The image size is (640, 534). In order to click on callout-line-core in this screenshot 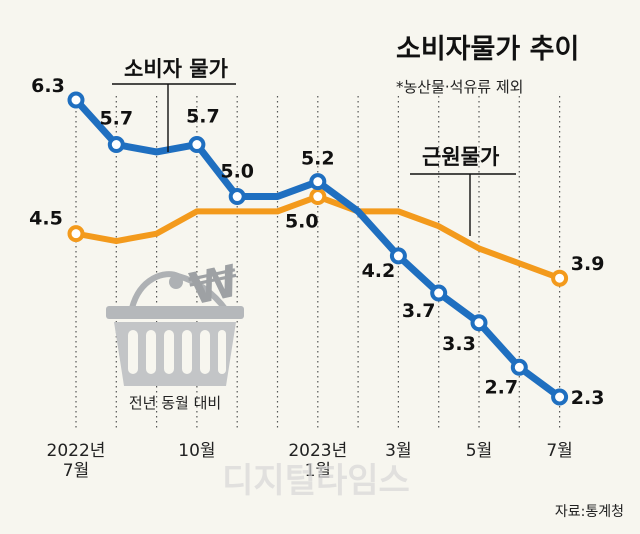, I will do `click(463, 204)`.